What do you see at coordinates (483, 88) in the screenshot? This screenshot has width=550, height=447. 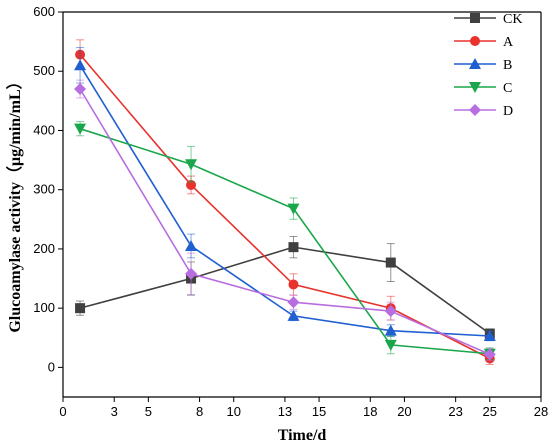 I see `legend-item-C: C` at bounding box center [483, 88].